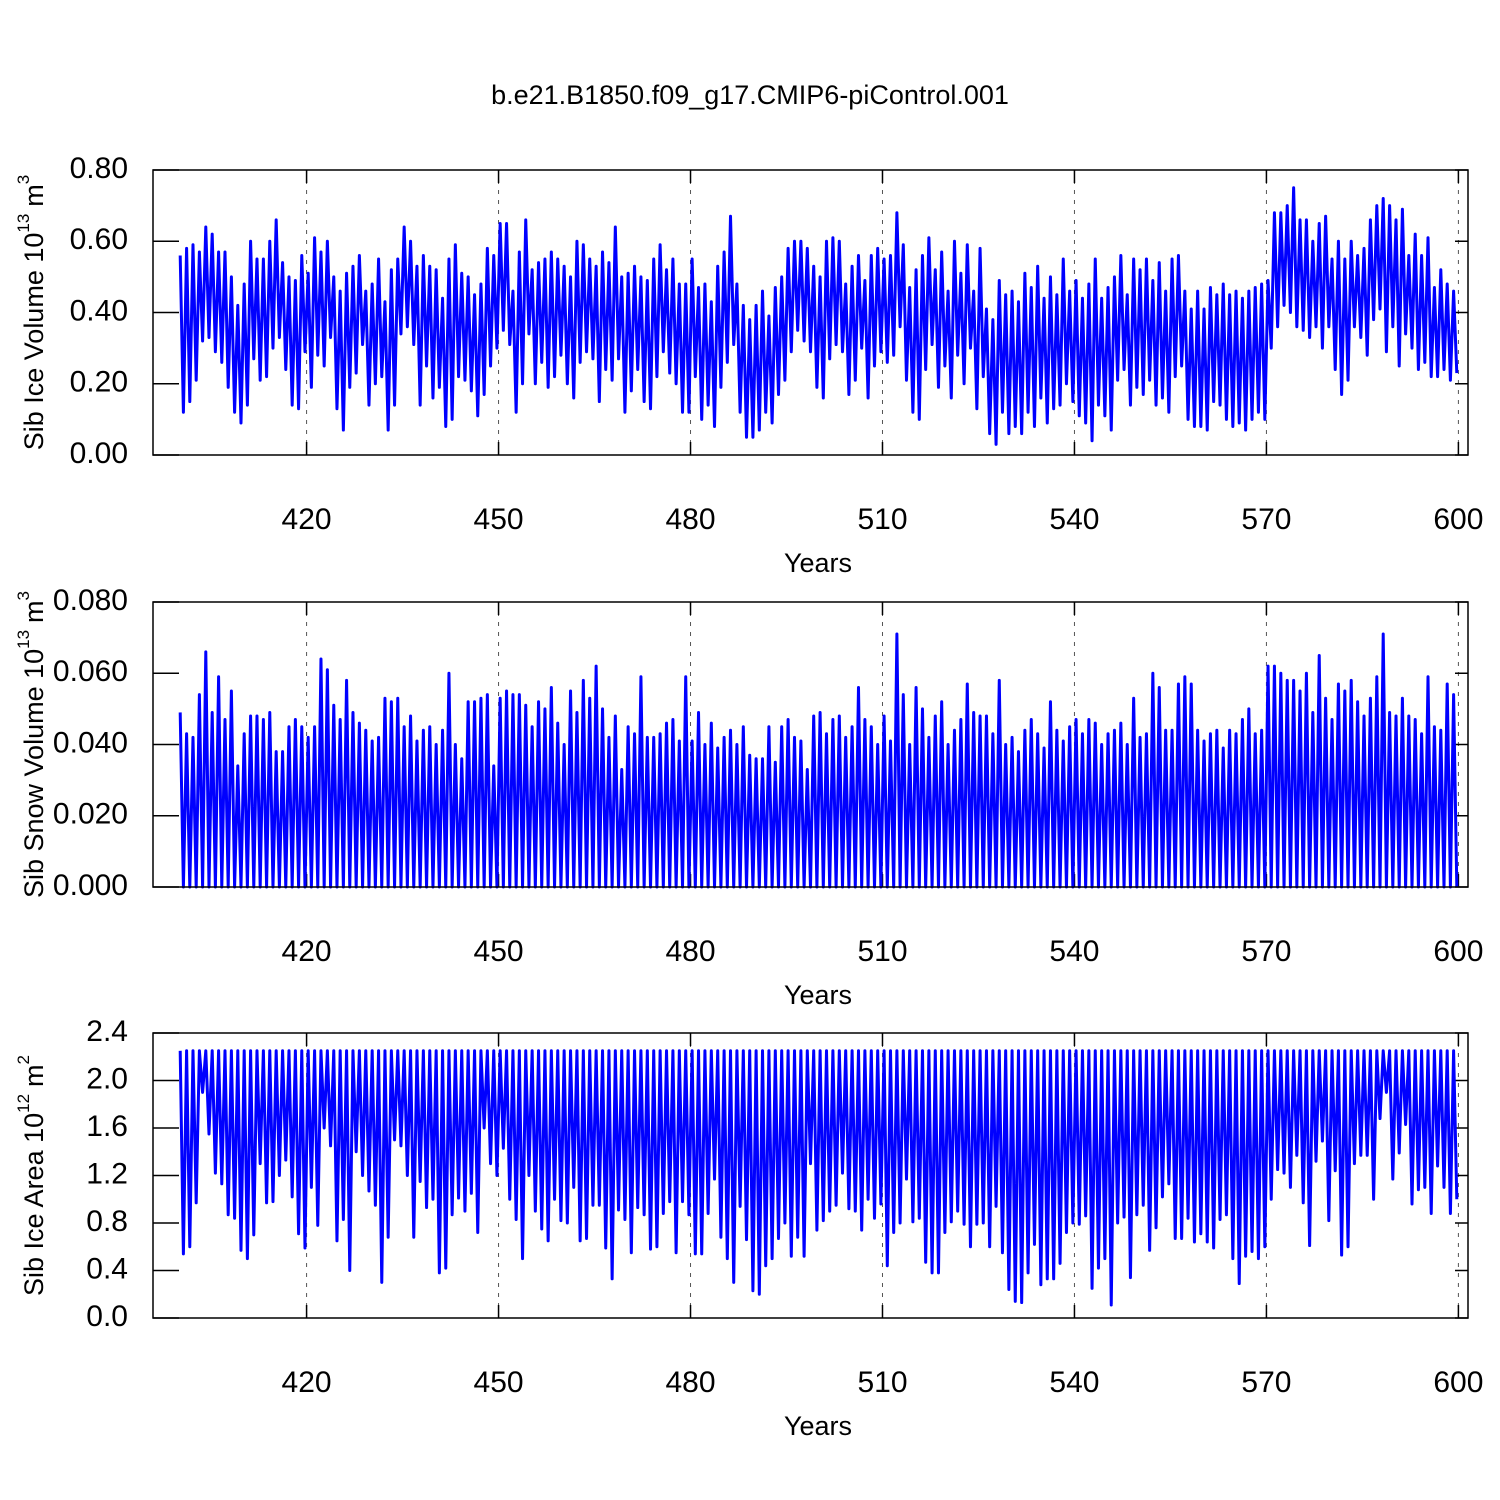  I want to click on y-axis-label-exponent: 12, so click(23, 1103).